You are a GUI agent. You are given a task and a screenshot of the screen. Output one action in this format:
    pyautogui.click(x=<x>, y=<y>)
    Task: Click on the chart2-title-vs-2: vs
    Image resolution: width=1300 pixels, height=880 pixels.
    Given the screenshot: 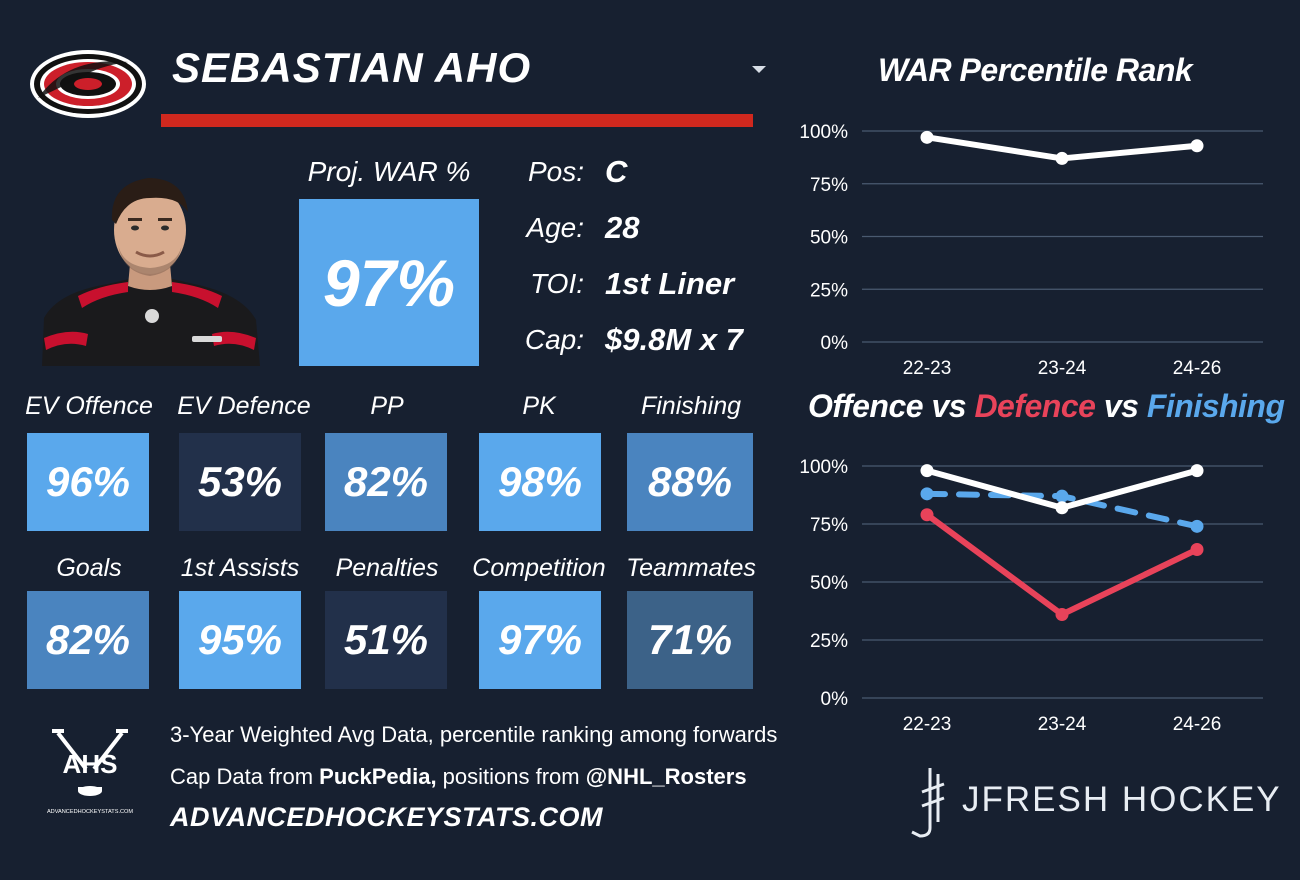 What is the action you would take?
    pyautogui.click(x=1121, y=406)
    